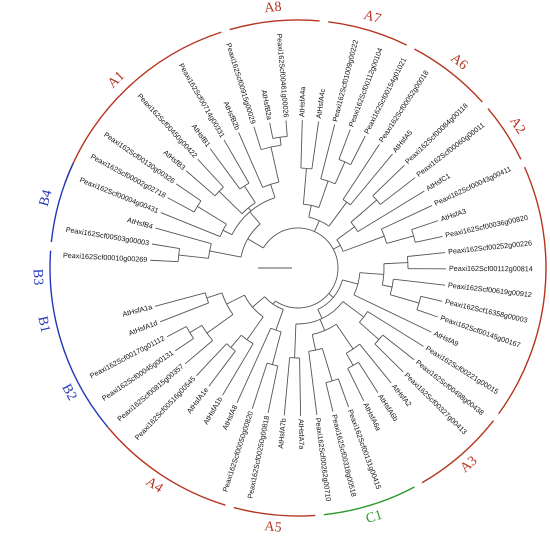 This screenshot has width=550, height=541. What do you see at coordinates (267, 105) in the screenshot?
I see `leaf-label: AtHsfB2a` at bounding box center [267, 105].